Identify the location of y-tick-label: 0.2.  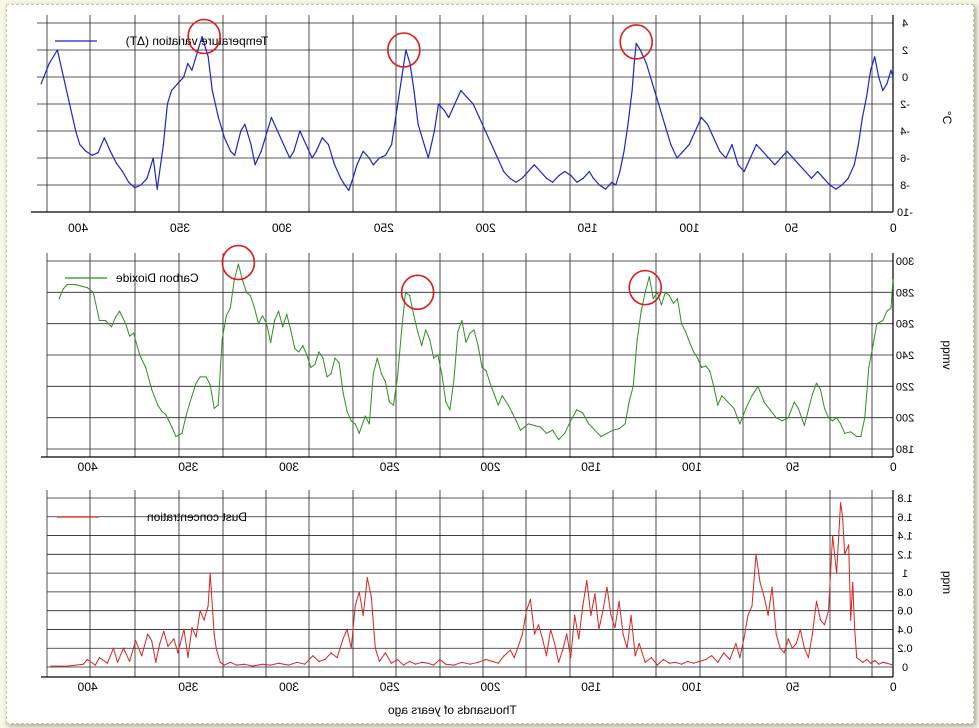
(904, 649).